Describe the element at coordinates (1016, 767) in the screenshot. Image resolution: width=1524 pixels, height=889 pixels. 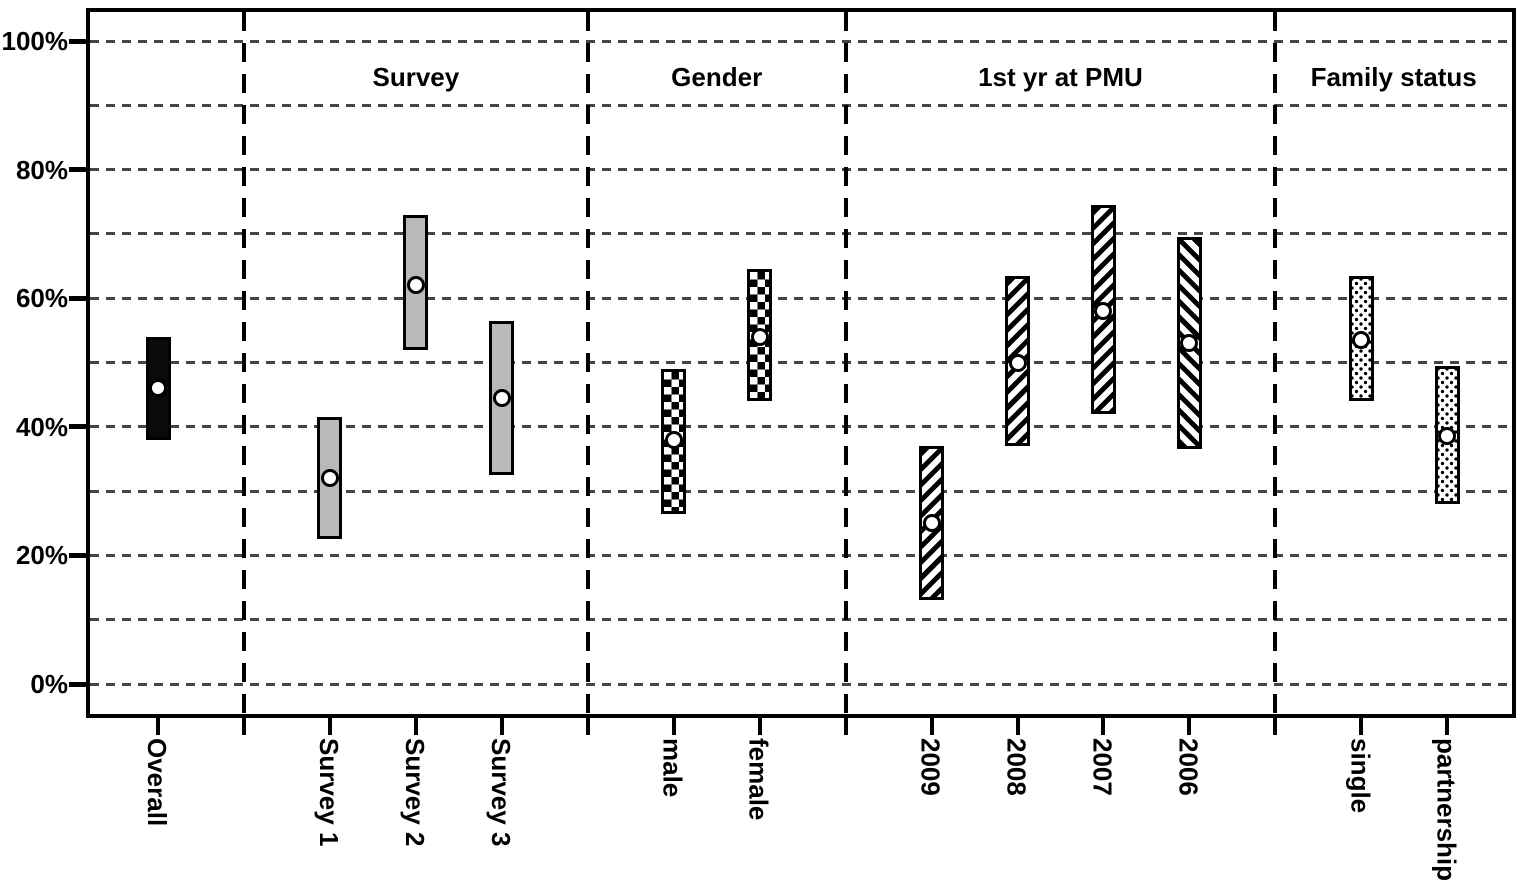
I see `x-category-label: 2008` at that location.